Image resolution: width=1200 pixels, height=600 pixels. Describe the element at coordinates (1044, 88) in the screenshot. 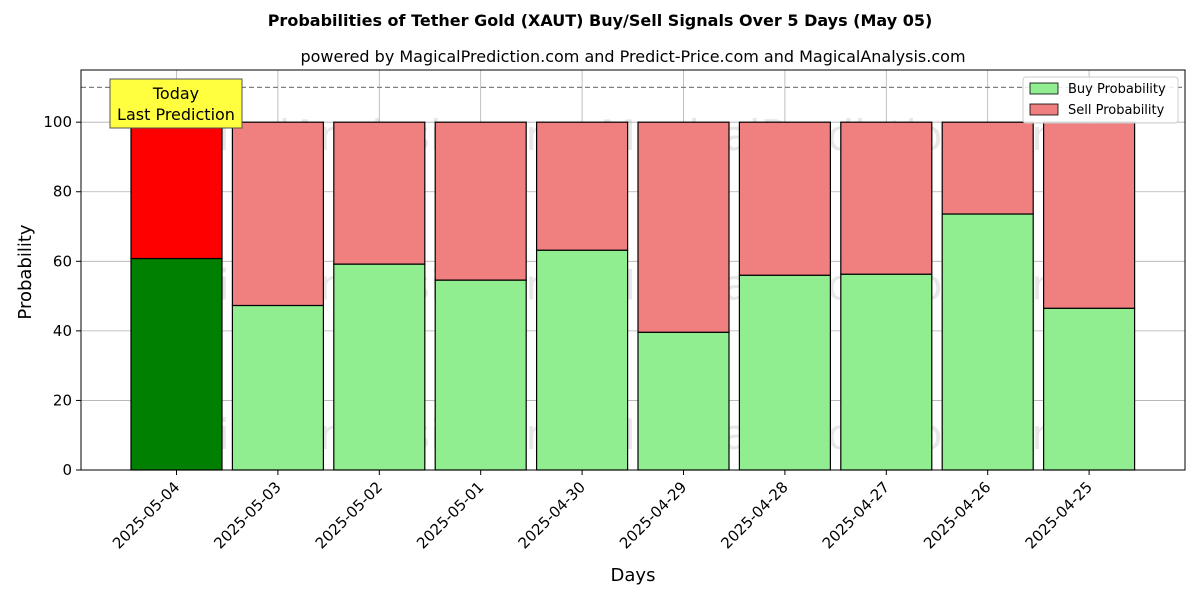

I see `legend-swatch-buy` at that location.